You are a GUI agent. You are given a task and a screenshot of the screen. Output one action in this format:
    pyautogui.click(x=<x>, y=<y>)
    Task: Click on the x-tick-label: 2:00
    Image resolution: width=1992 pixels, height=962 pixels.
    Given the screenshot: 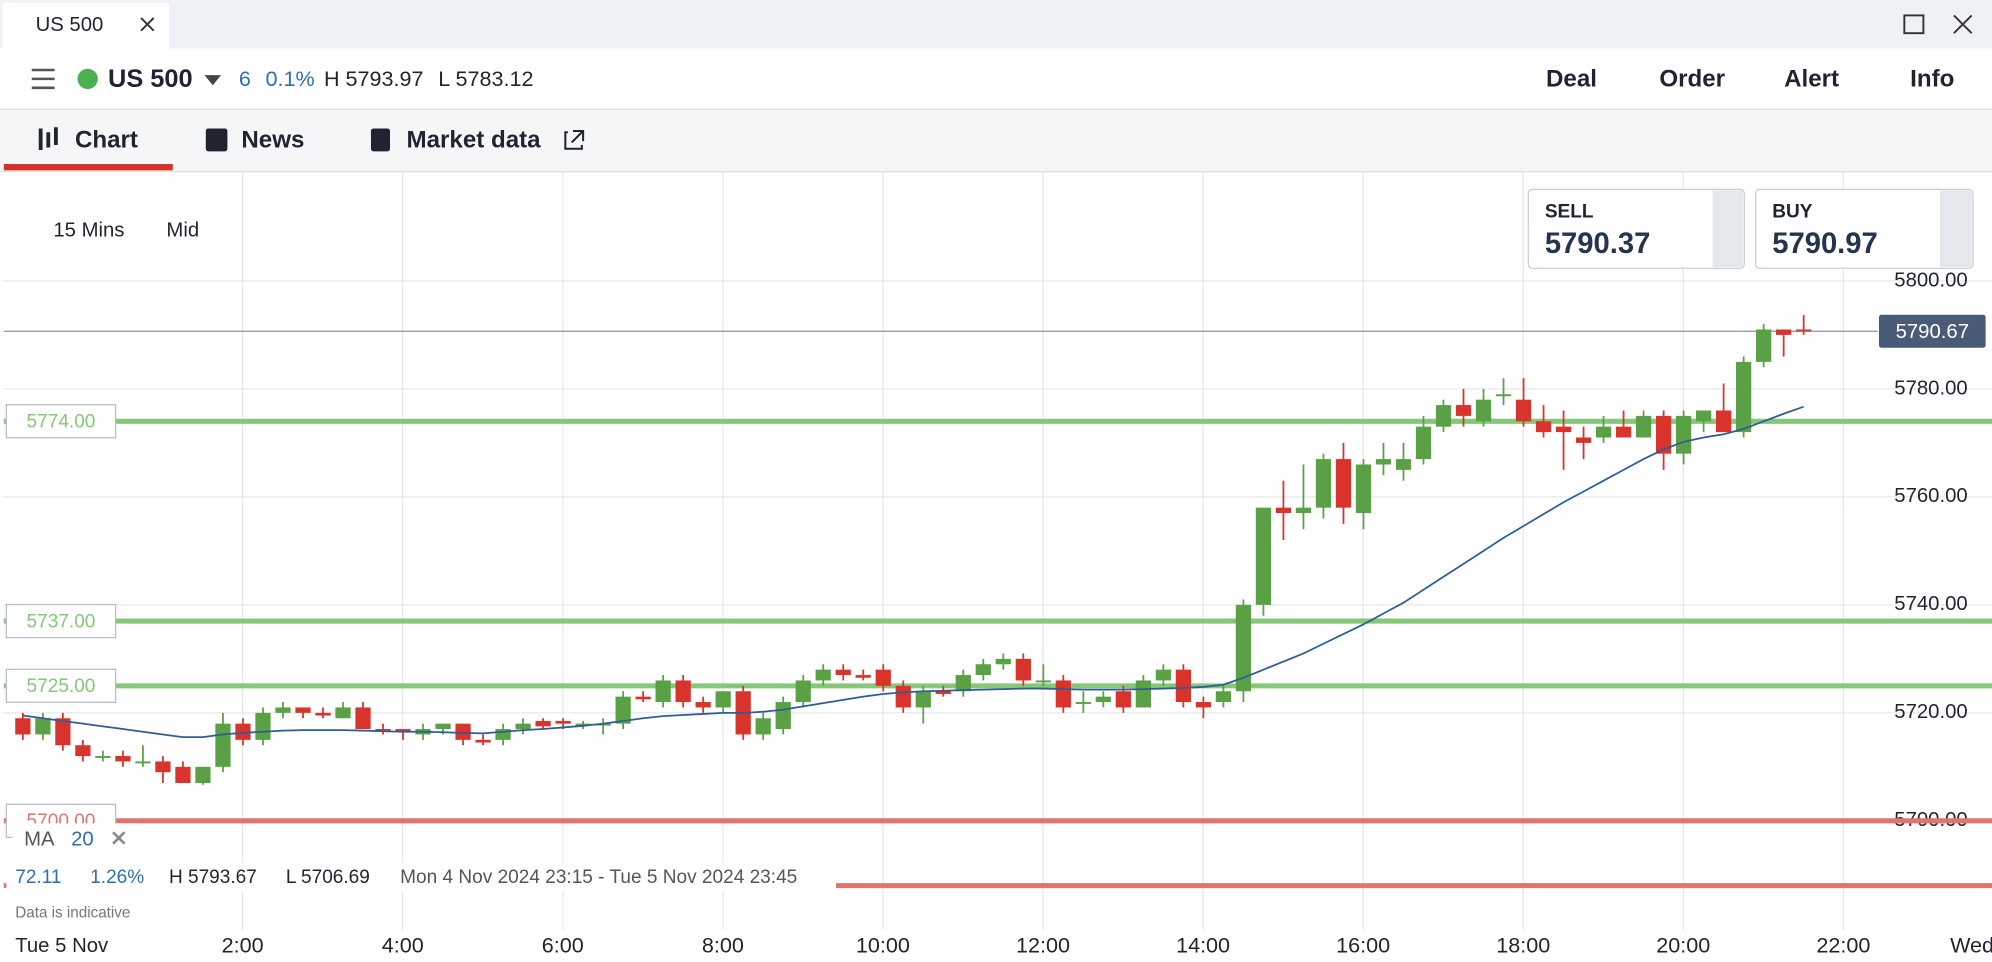 What is the action you would take?
    pyautogui.click(x=243, y=944)
    